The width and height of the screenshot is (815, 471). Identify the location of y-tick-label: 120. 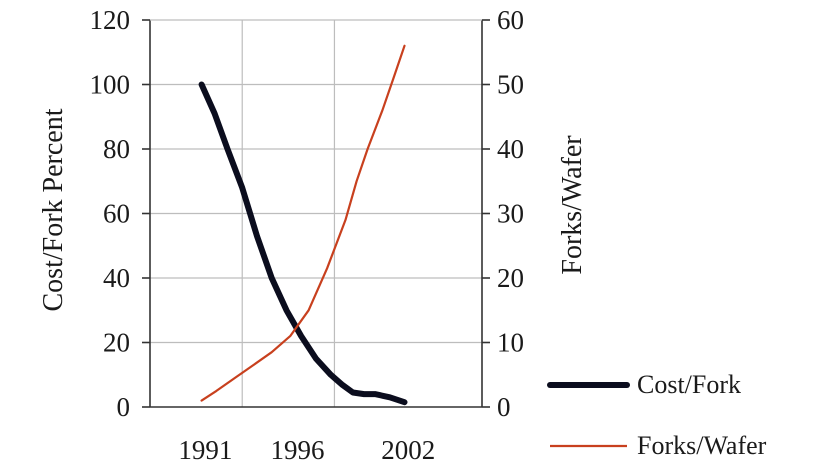
(110, 20).